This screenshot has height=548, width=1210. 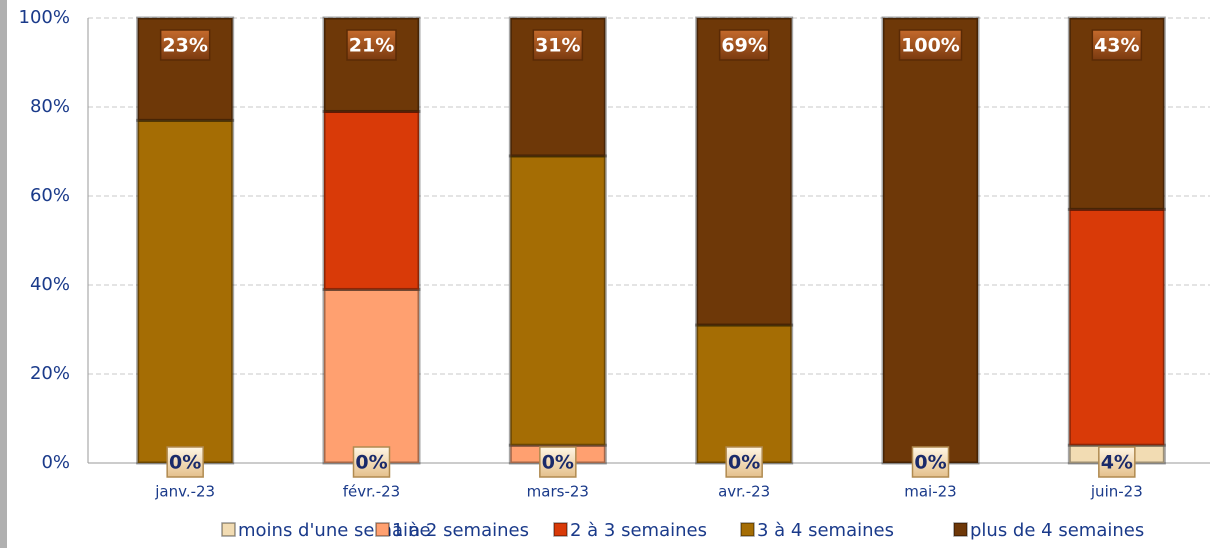 What do you see at coordinates (1116, 492) in the screenshot?
I see `x-tick-label: juin-23` at bounding box center [1116, 492].